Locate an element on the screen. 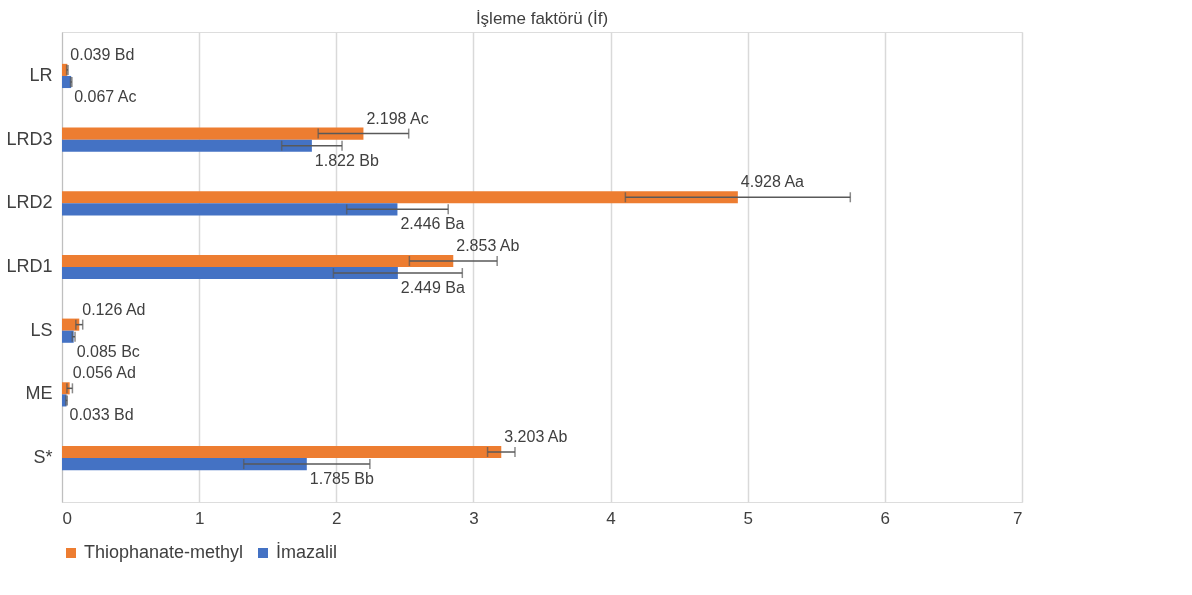 The width and height of the screenshot is (1192, 595). data-label: 1.822 Bb is located at coordinates (347, 160).